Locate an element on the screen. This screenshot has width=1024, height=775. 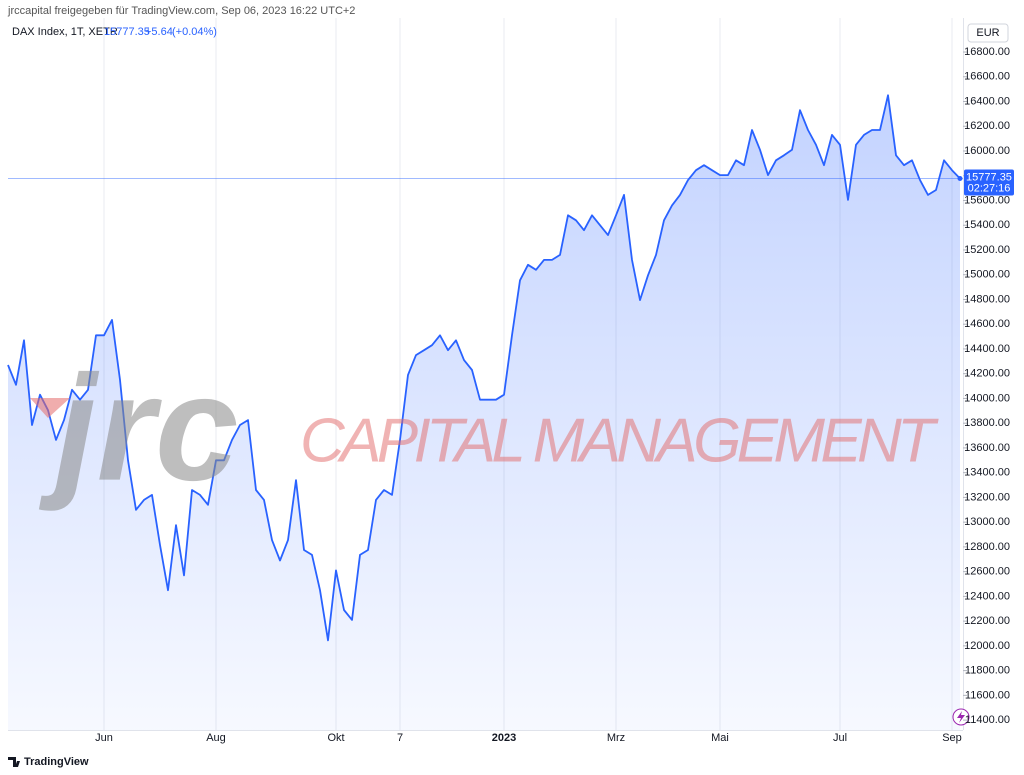
y-tick-label: 13200.00 is located at coordinates (987, 497).